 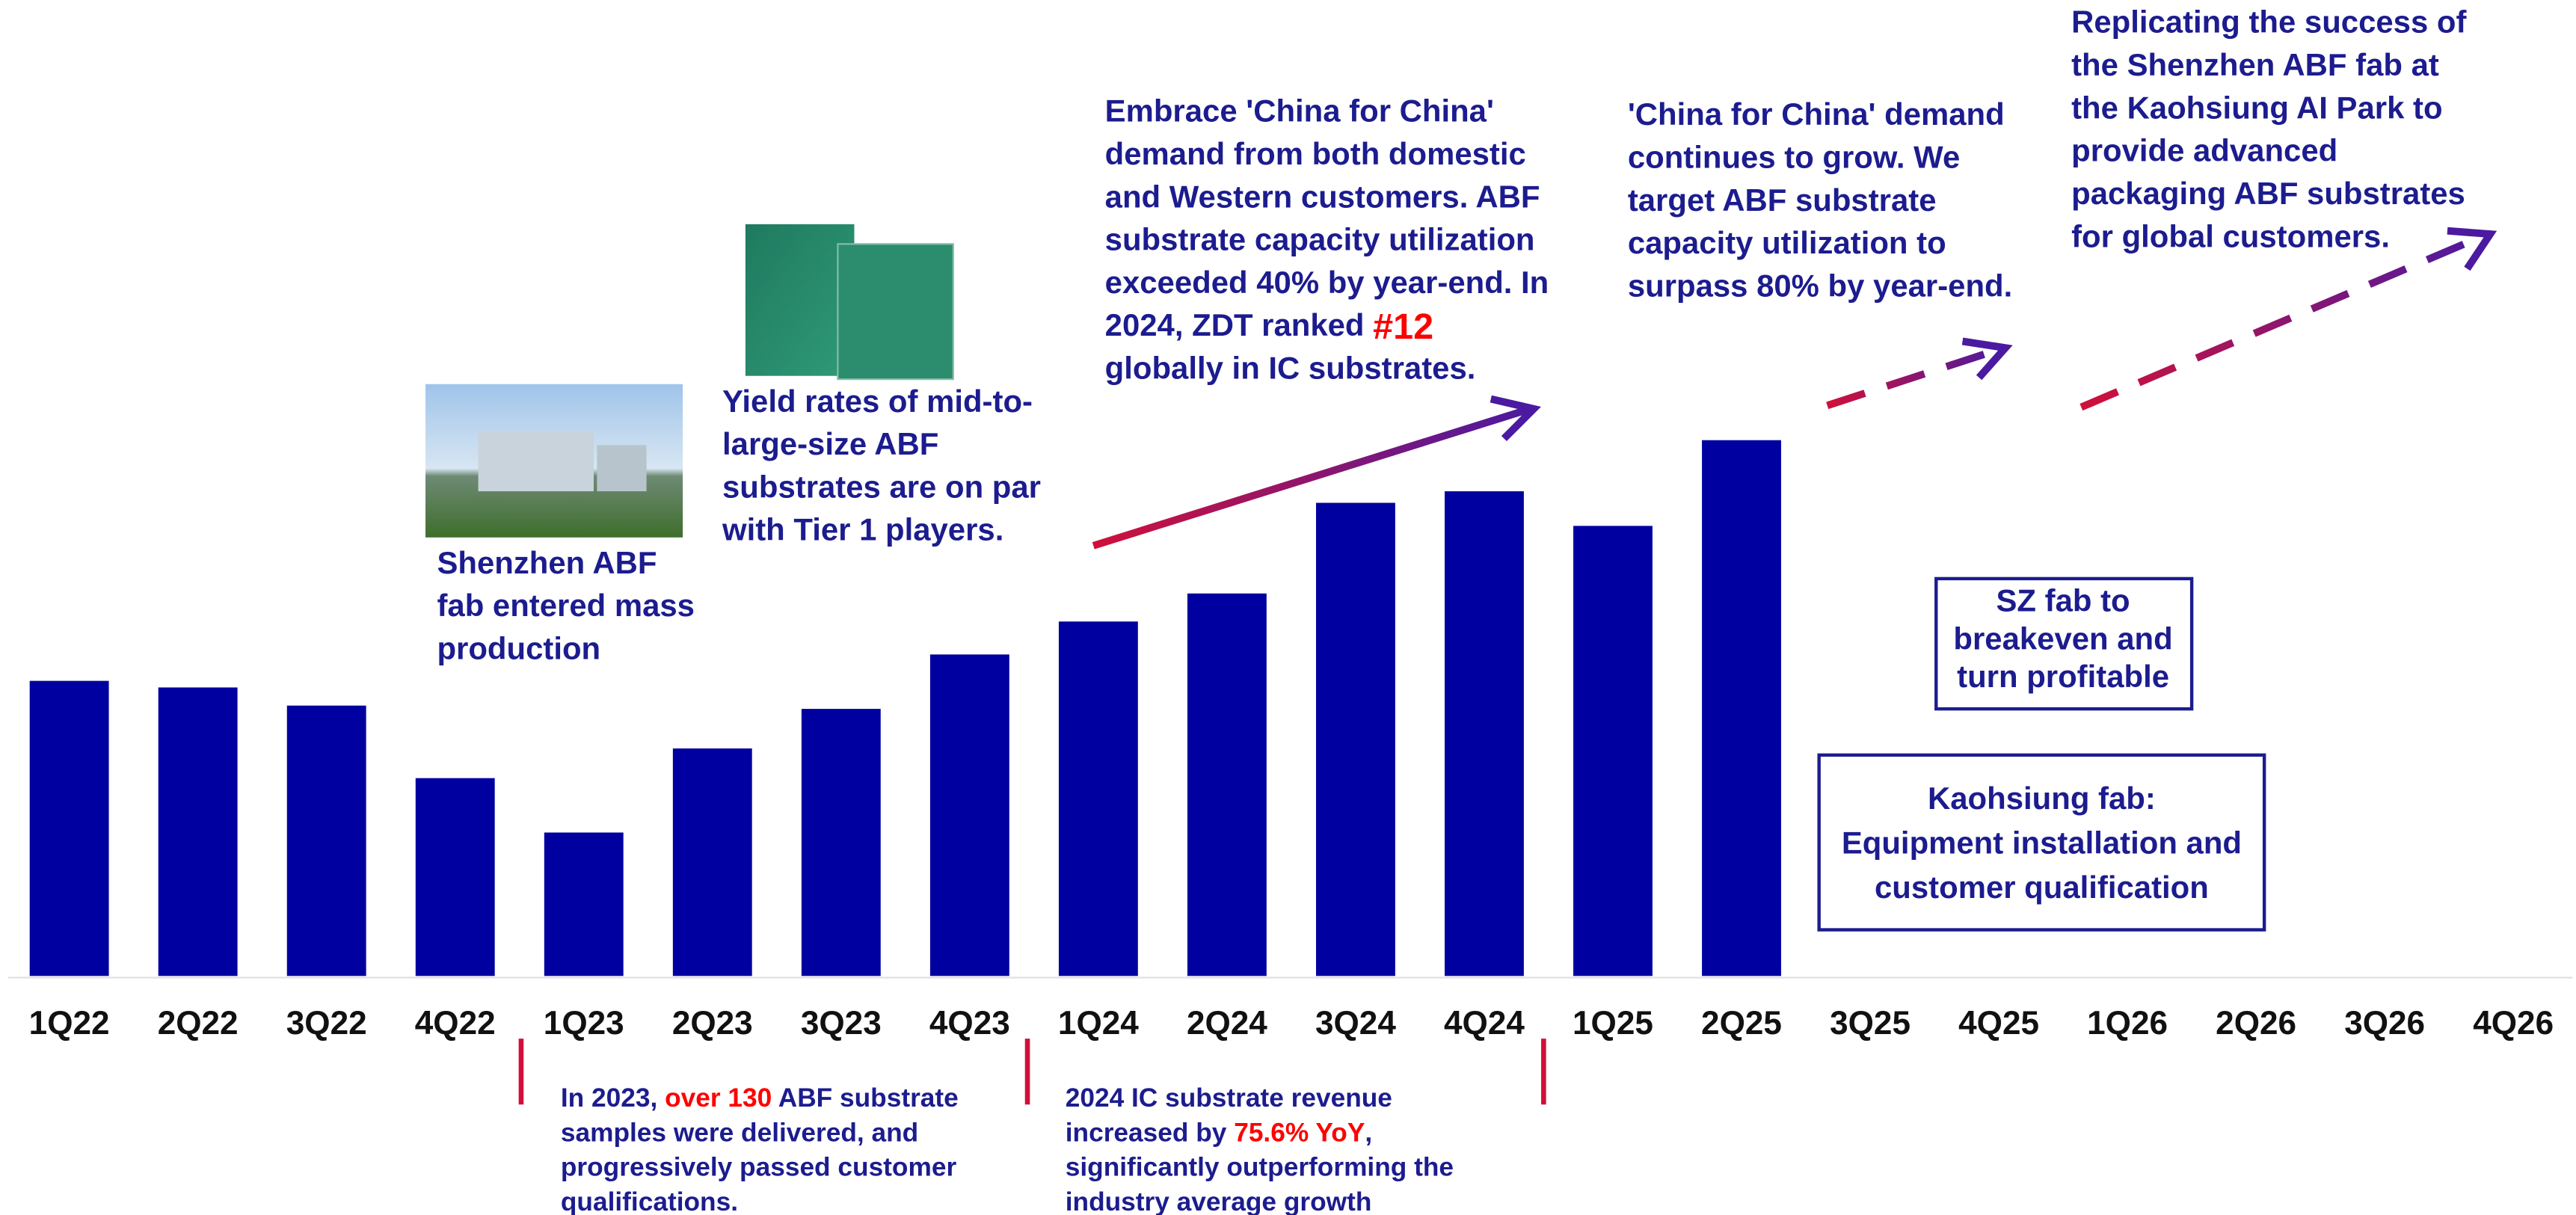 What do you see at coordinates (1484, 1023) in the screenshot?
I see `x-tick-label: 4Q24` at bounding box center [1484, 1023].